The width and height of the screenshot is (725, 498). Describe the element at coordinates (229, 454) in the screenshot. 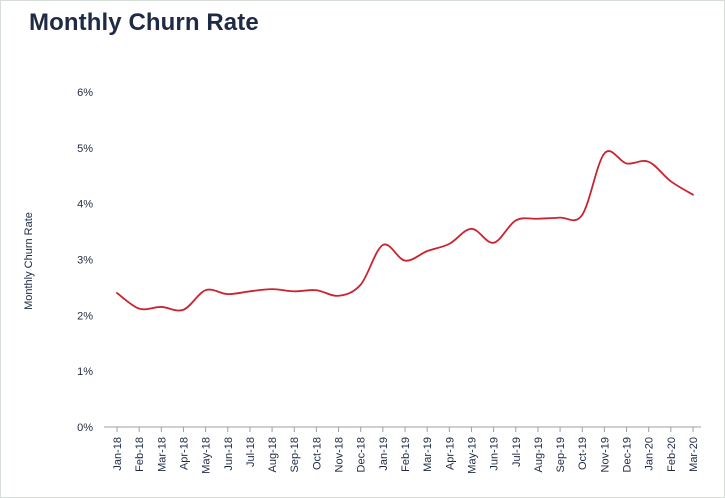

I see `x-tick-label: Jun-18` at that location.